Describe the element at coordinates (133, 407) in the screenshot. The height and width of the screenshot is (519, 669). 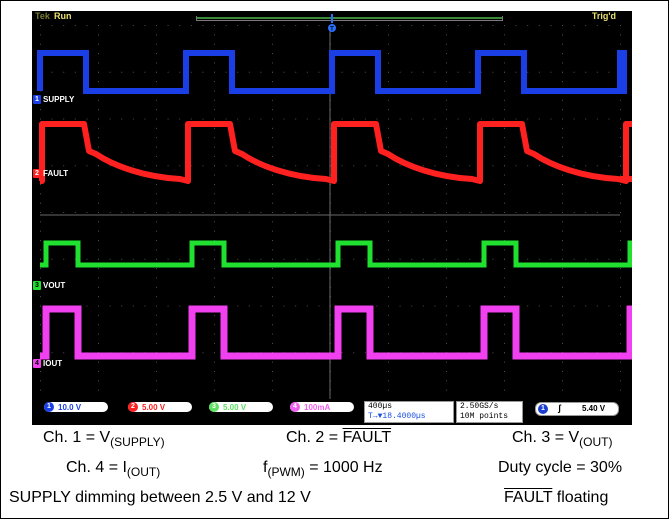
I see `ch2-badge-icon: 2` at that location.